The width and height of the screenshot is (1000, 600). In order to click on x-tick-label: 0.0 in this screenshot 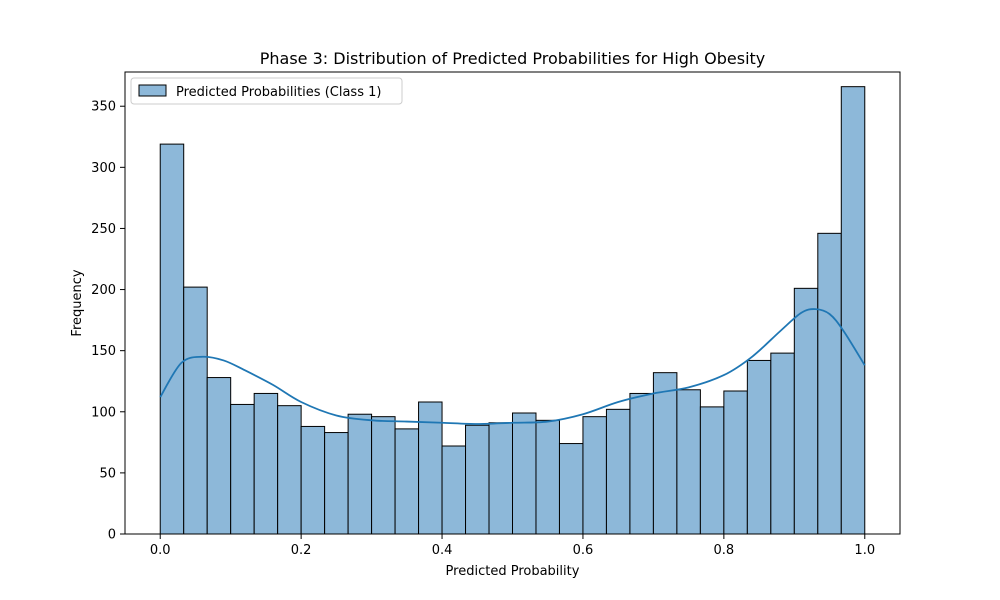, I will do `click(160, 550)`.